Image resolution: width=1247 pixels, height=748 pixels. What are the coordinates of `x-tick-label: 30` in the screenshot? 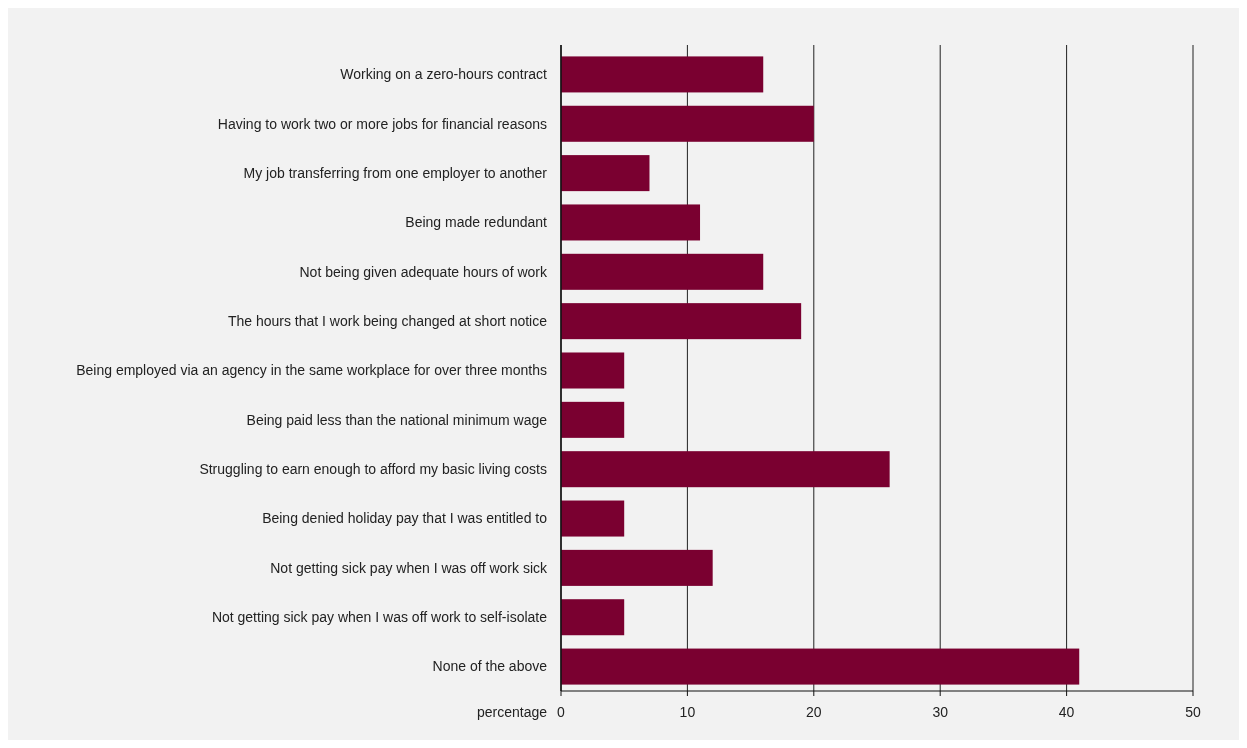 It's located at (940, 711).